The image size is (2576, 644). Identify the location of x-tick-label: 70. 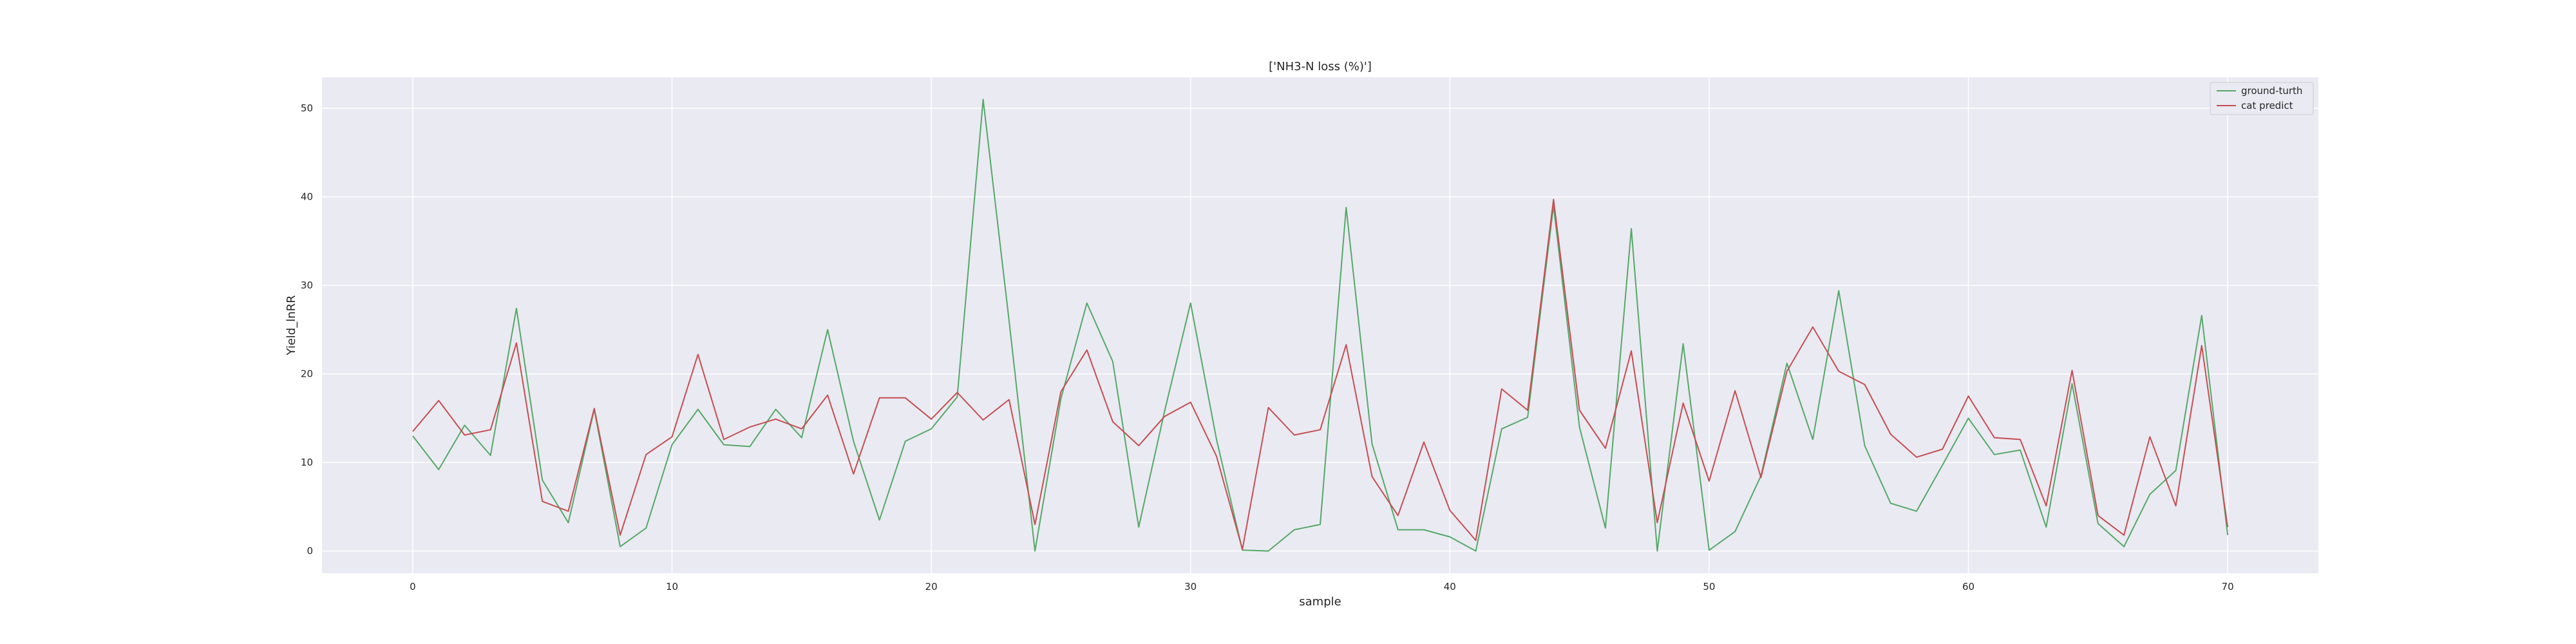
(2228, 587).